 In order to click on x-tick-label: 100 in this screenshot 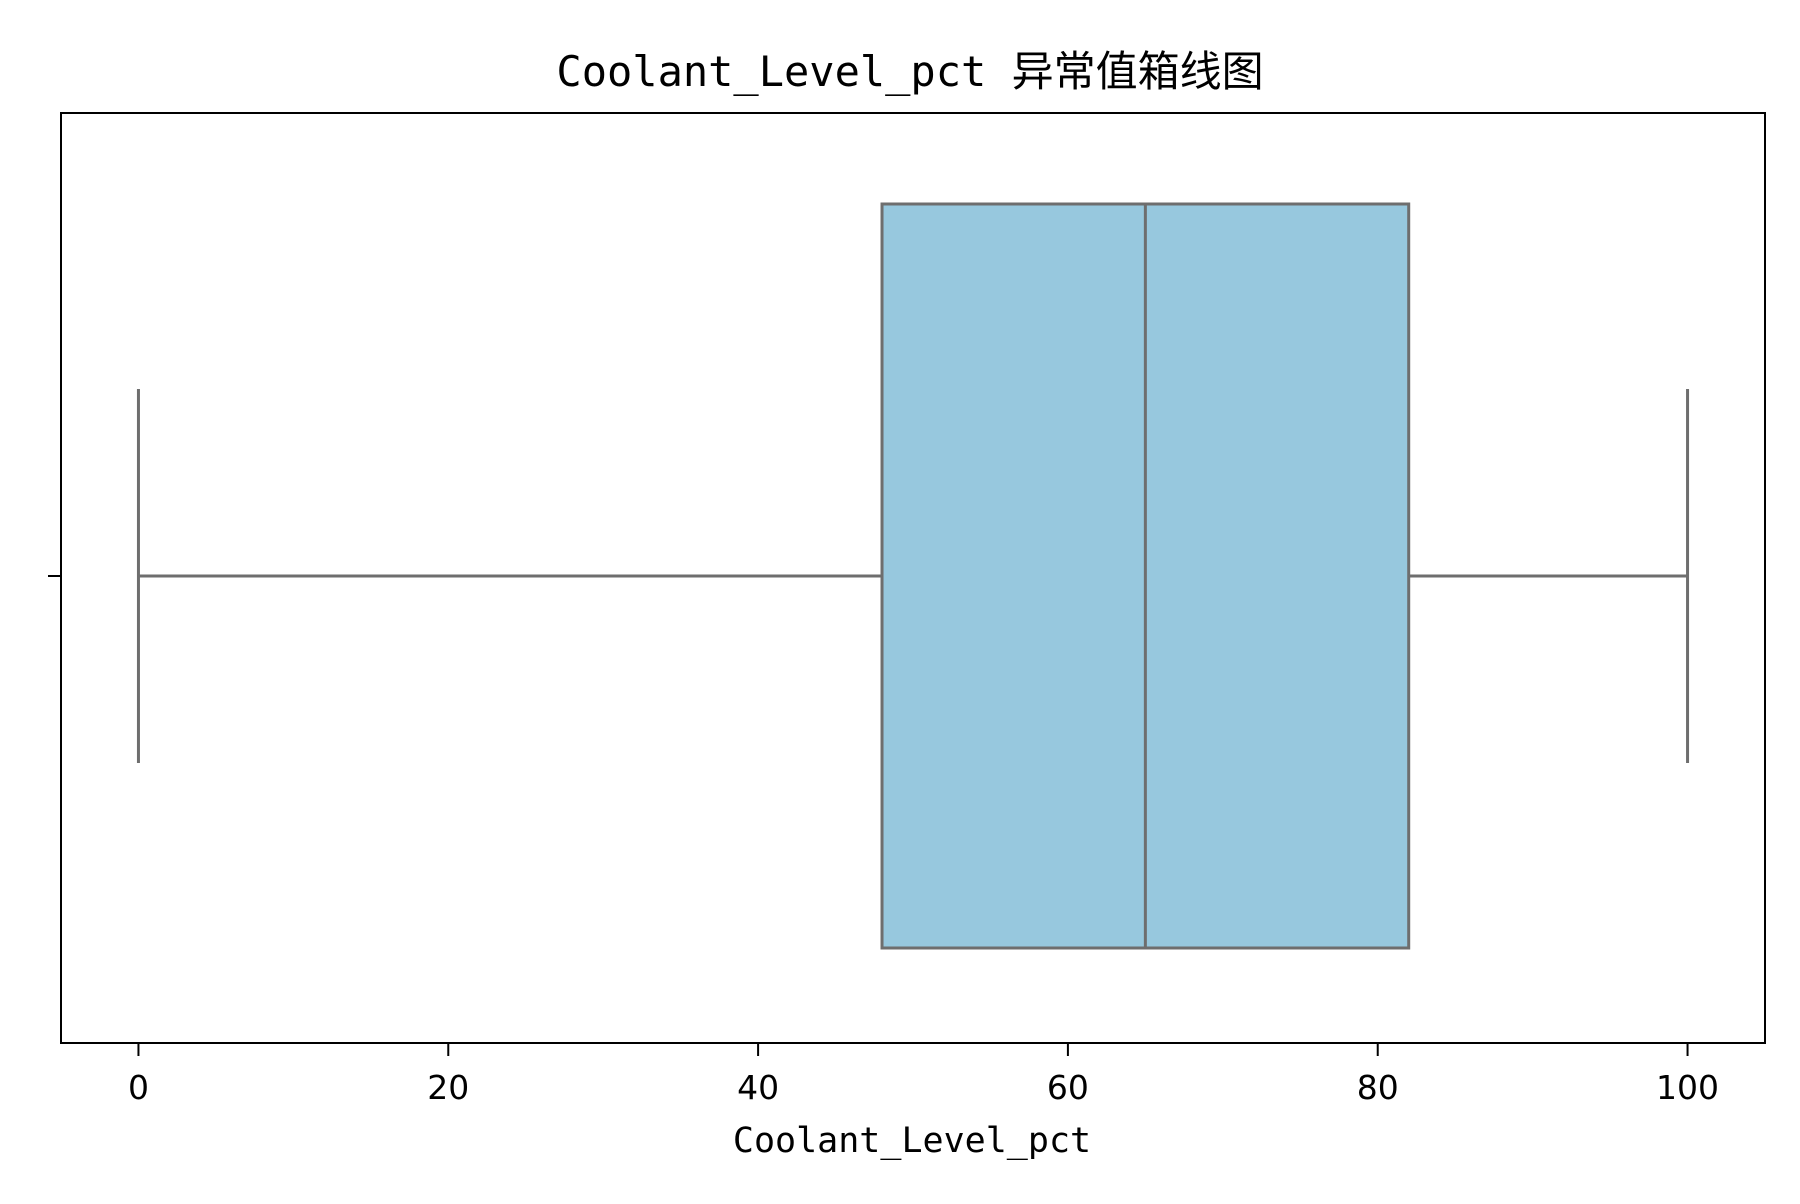, I will do `click(1687, 1087)`.